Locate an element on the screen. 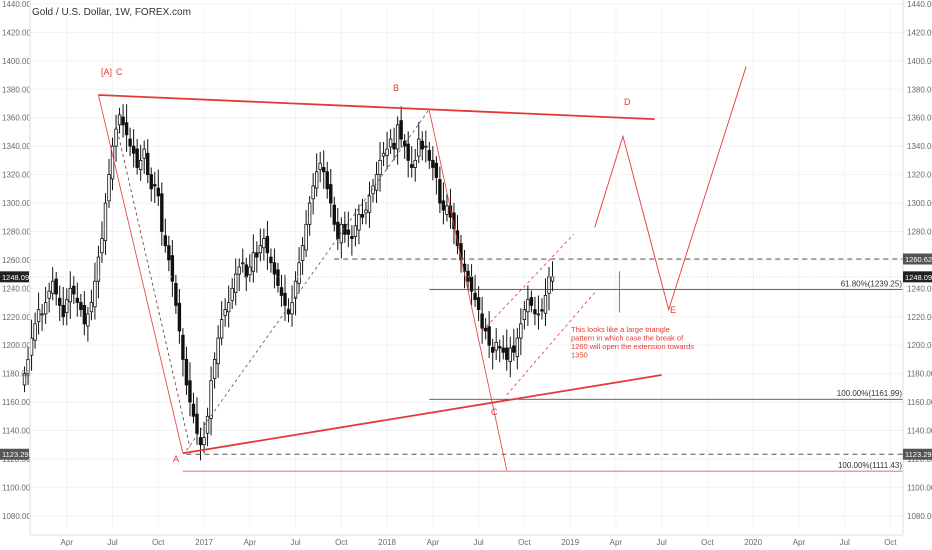 The image size is (932, 550). y-tick-right: 1160.00 is located at coordinates (919, 402).